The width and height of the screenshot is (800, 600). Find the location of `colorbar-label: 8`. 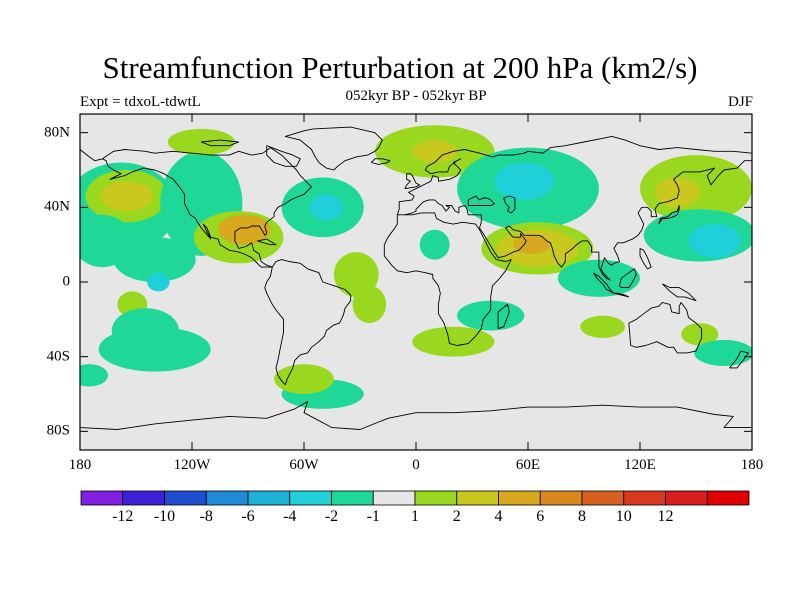

colorbar-label: 8 is located at coordinates (582, 516).